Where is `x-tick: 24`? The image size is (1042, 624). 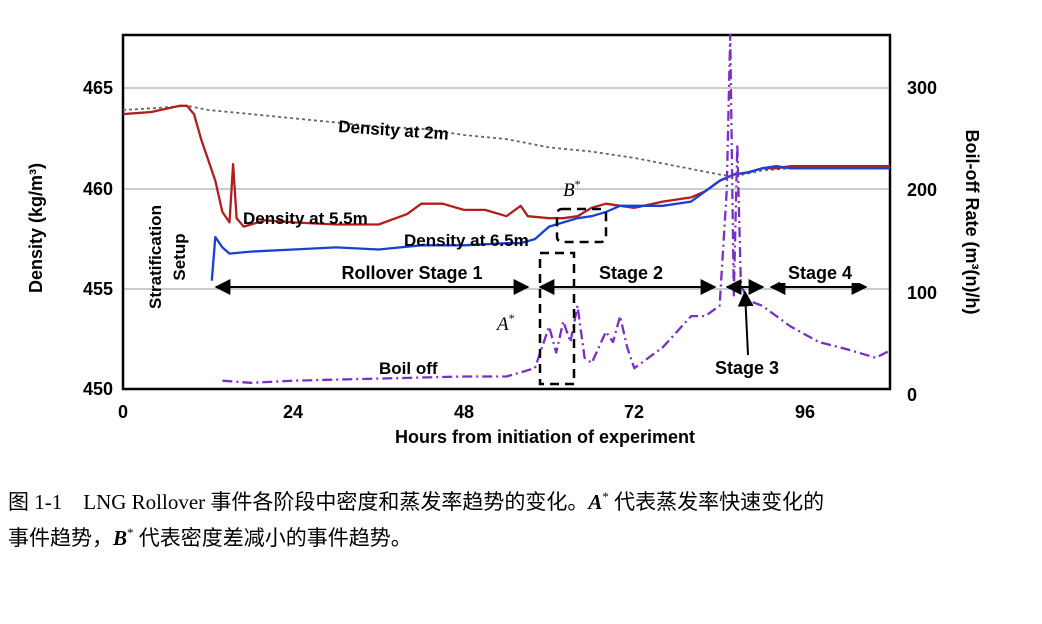
x-tick: 24 is located at coordinates (293, 412).